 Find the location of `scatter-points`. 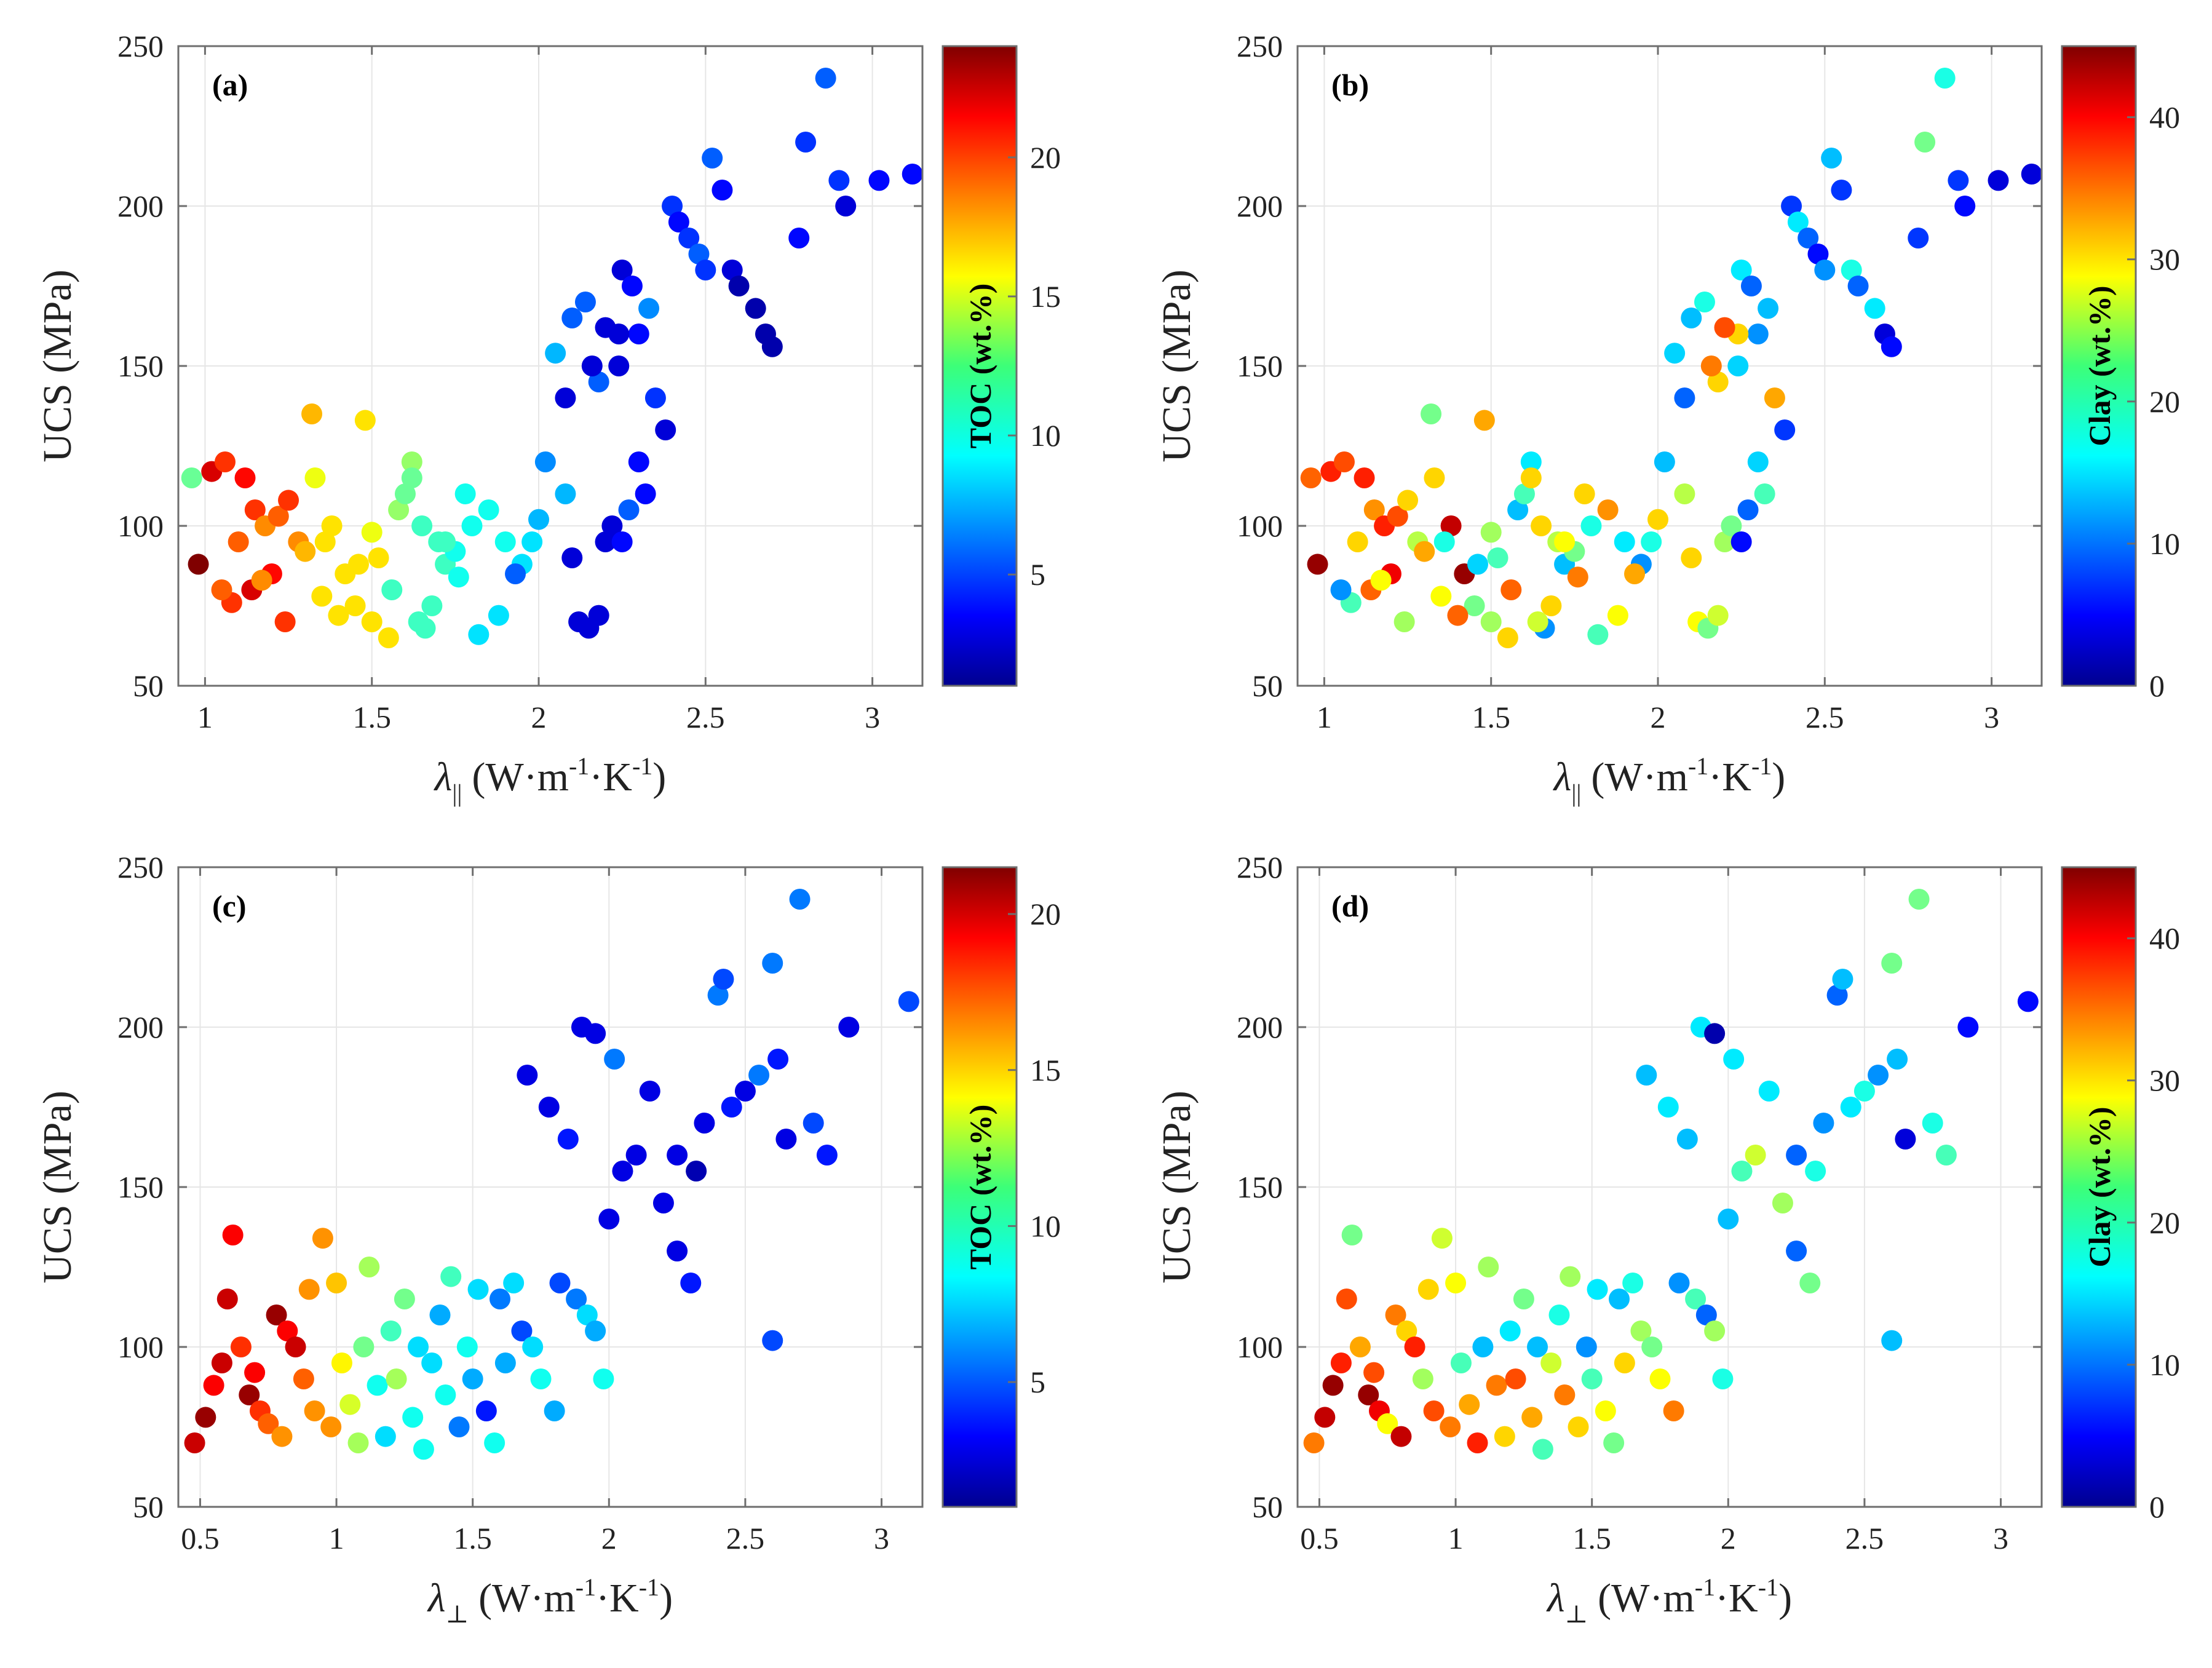

scatter-points is located at coordinates (1671, 358).